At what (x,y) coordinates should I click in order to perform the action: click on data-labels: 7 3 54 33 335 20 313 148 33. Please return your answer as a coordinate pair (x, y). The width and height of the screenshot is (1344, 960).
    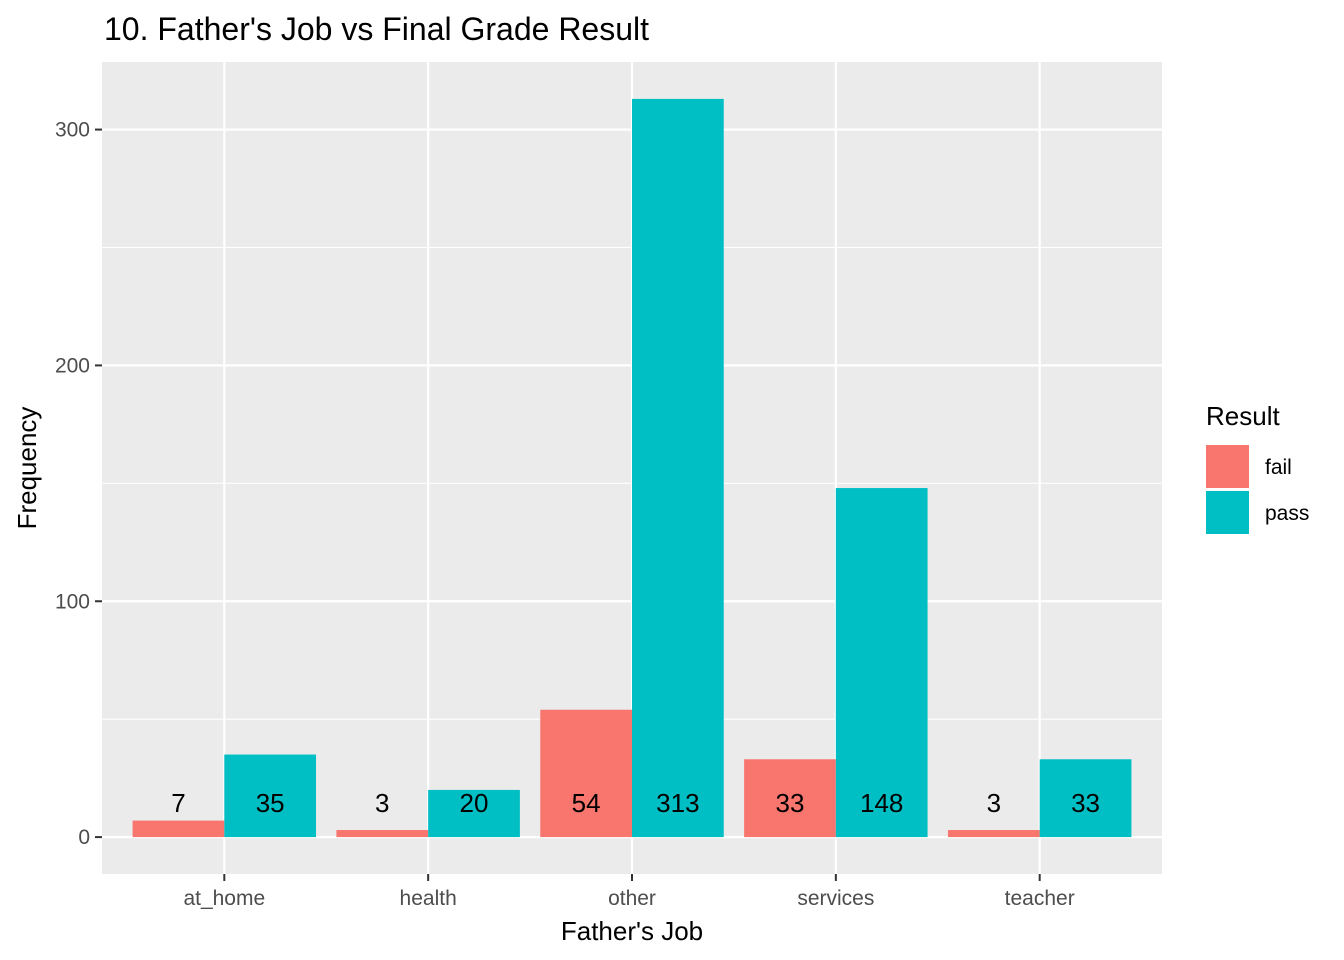
    Looking at the image, I should click on (635, 803).